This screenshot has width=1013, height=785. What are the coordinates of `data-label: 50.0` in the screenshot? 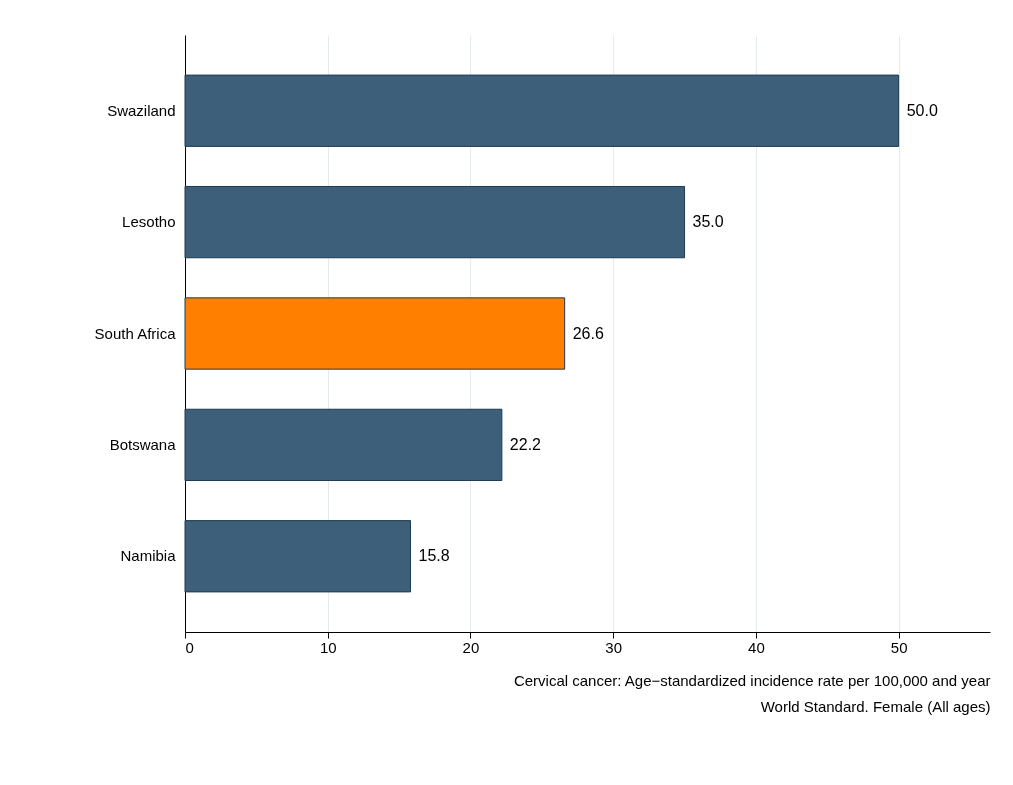 It's located at (922, 110).